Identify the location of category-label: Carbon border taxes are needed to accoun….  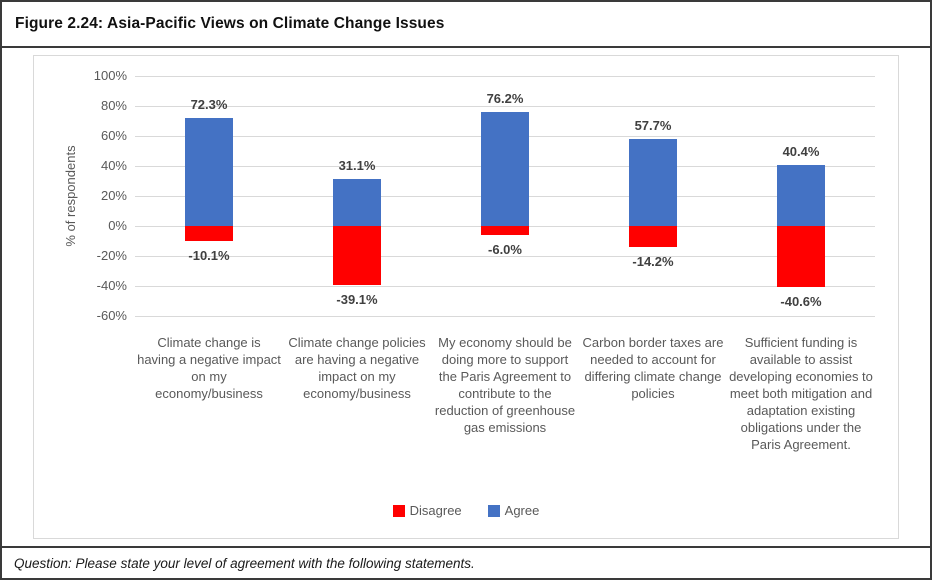
(653, 368).